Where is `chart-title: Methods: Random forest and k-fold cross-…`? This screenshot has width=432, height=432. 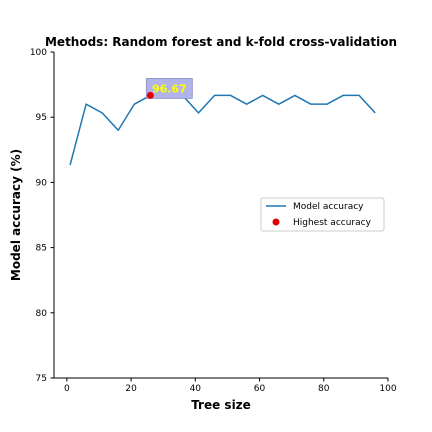
chart-title: Methods: Random forest and k-fold cross-… is located at coordinates (221, 42).